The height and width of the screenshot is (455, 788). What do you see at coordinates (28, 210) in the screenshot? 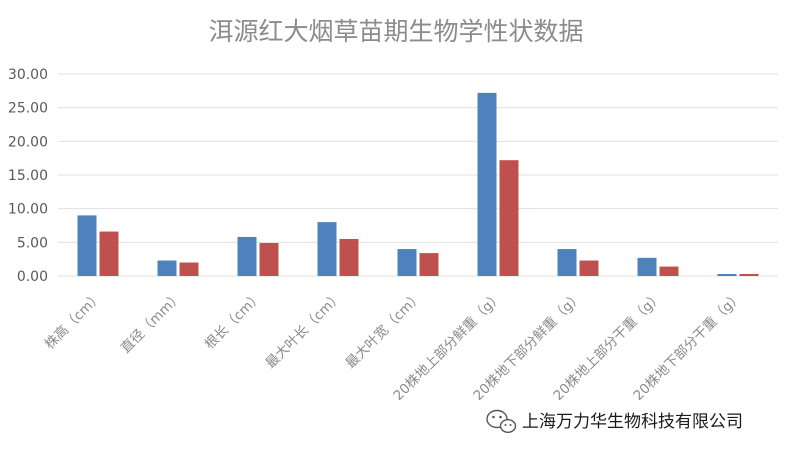
I see `y-tick-label: 10.00` at bounding box center [28, 210].